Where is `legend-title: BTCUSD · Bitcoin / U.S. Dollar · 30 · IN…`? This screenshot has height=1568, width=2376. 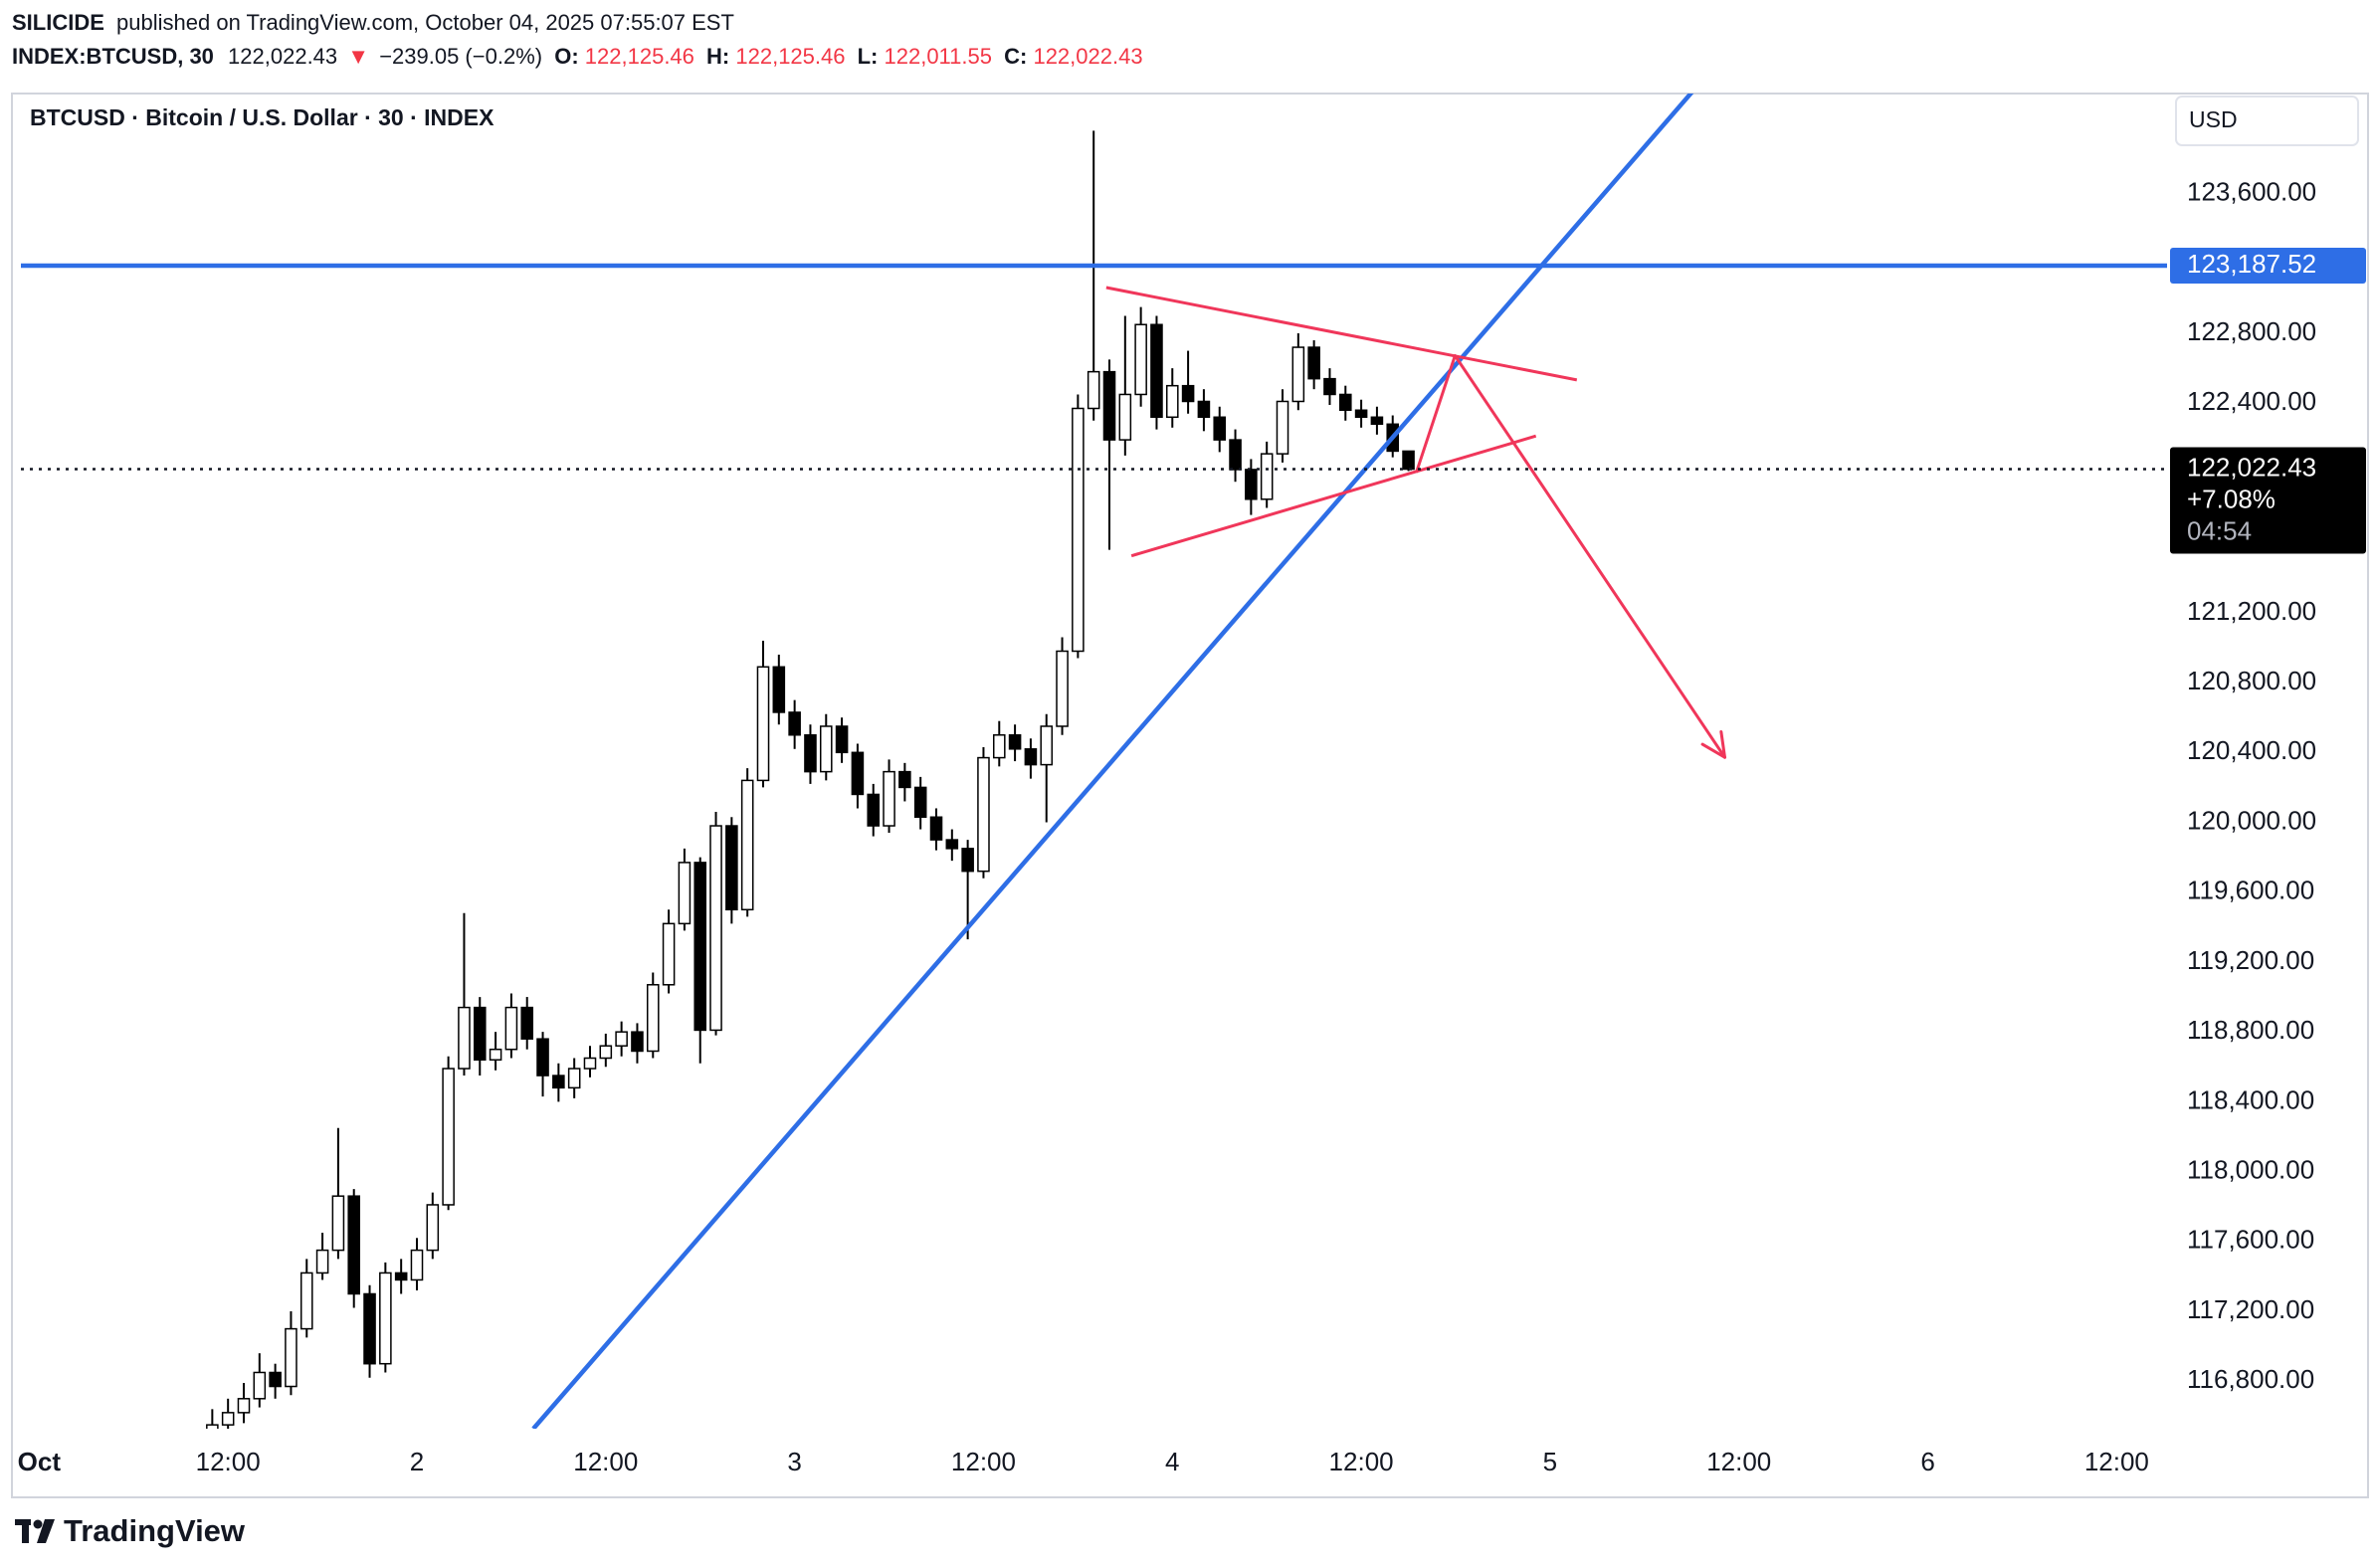 legend-title: BTCUSD · Bitcoin / U.S. Dollar · 30 · IN… is located at coordinates (262, 117).